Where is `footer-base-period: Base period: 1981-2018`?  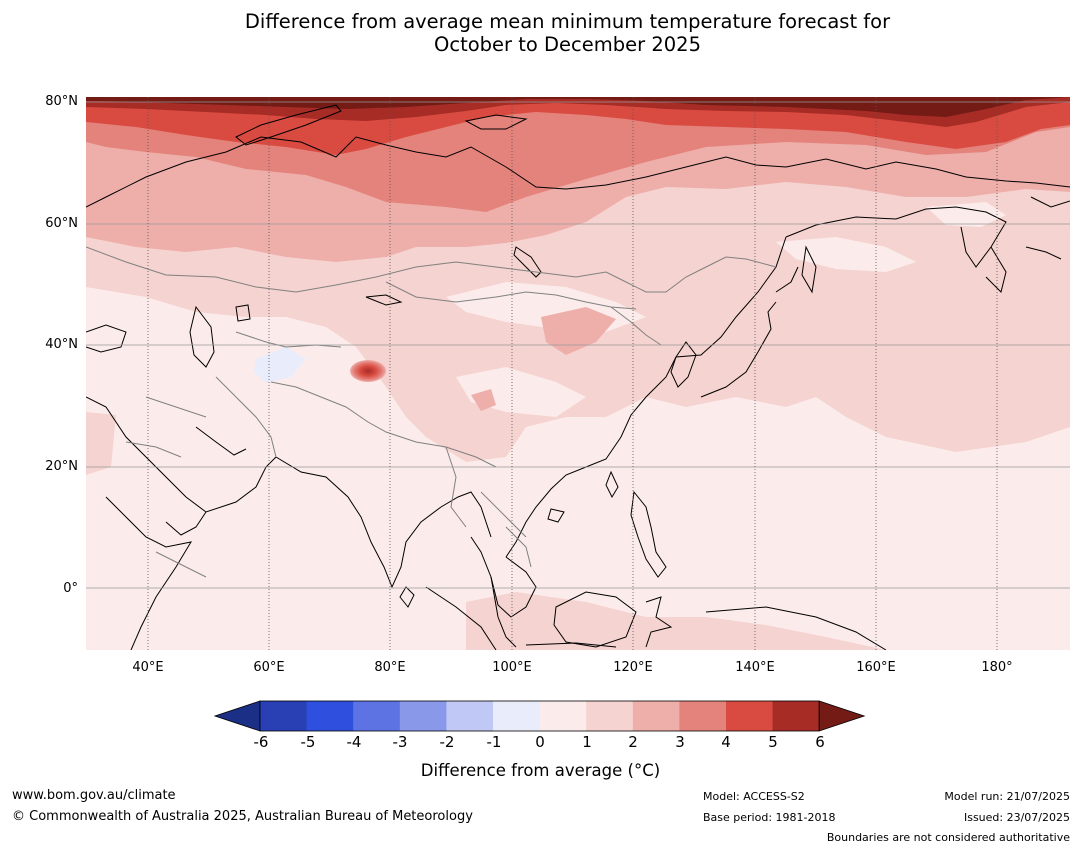
footer-base-period: Base period: 1981-2018 is located at coordinates (769, 817).